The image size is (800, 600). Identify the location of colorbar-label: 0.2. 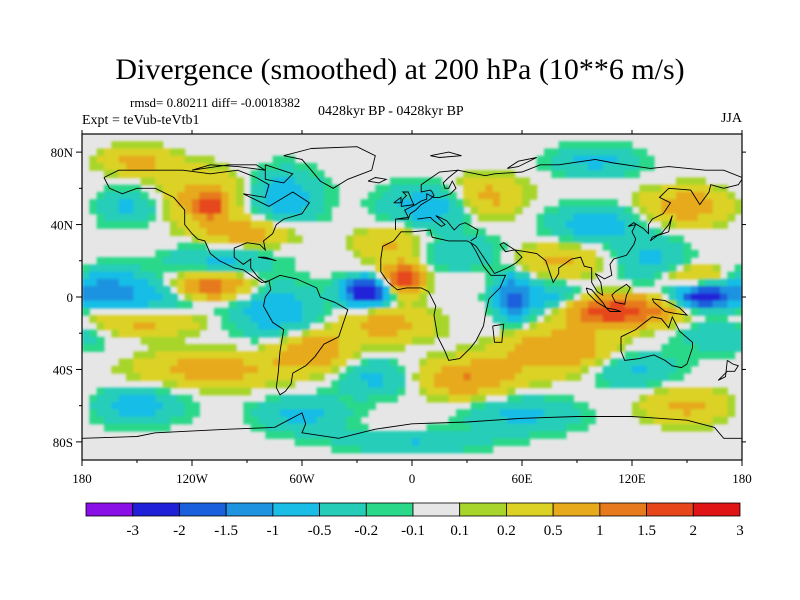
(506, 531).